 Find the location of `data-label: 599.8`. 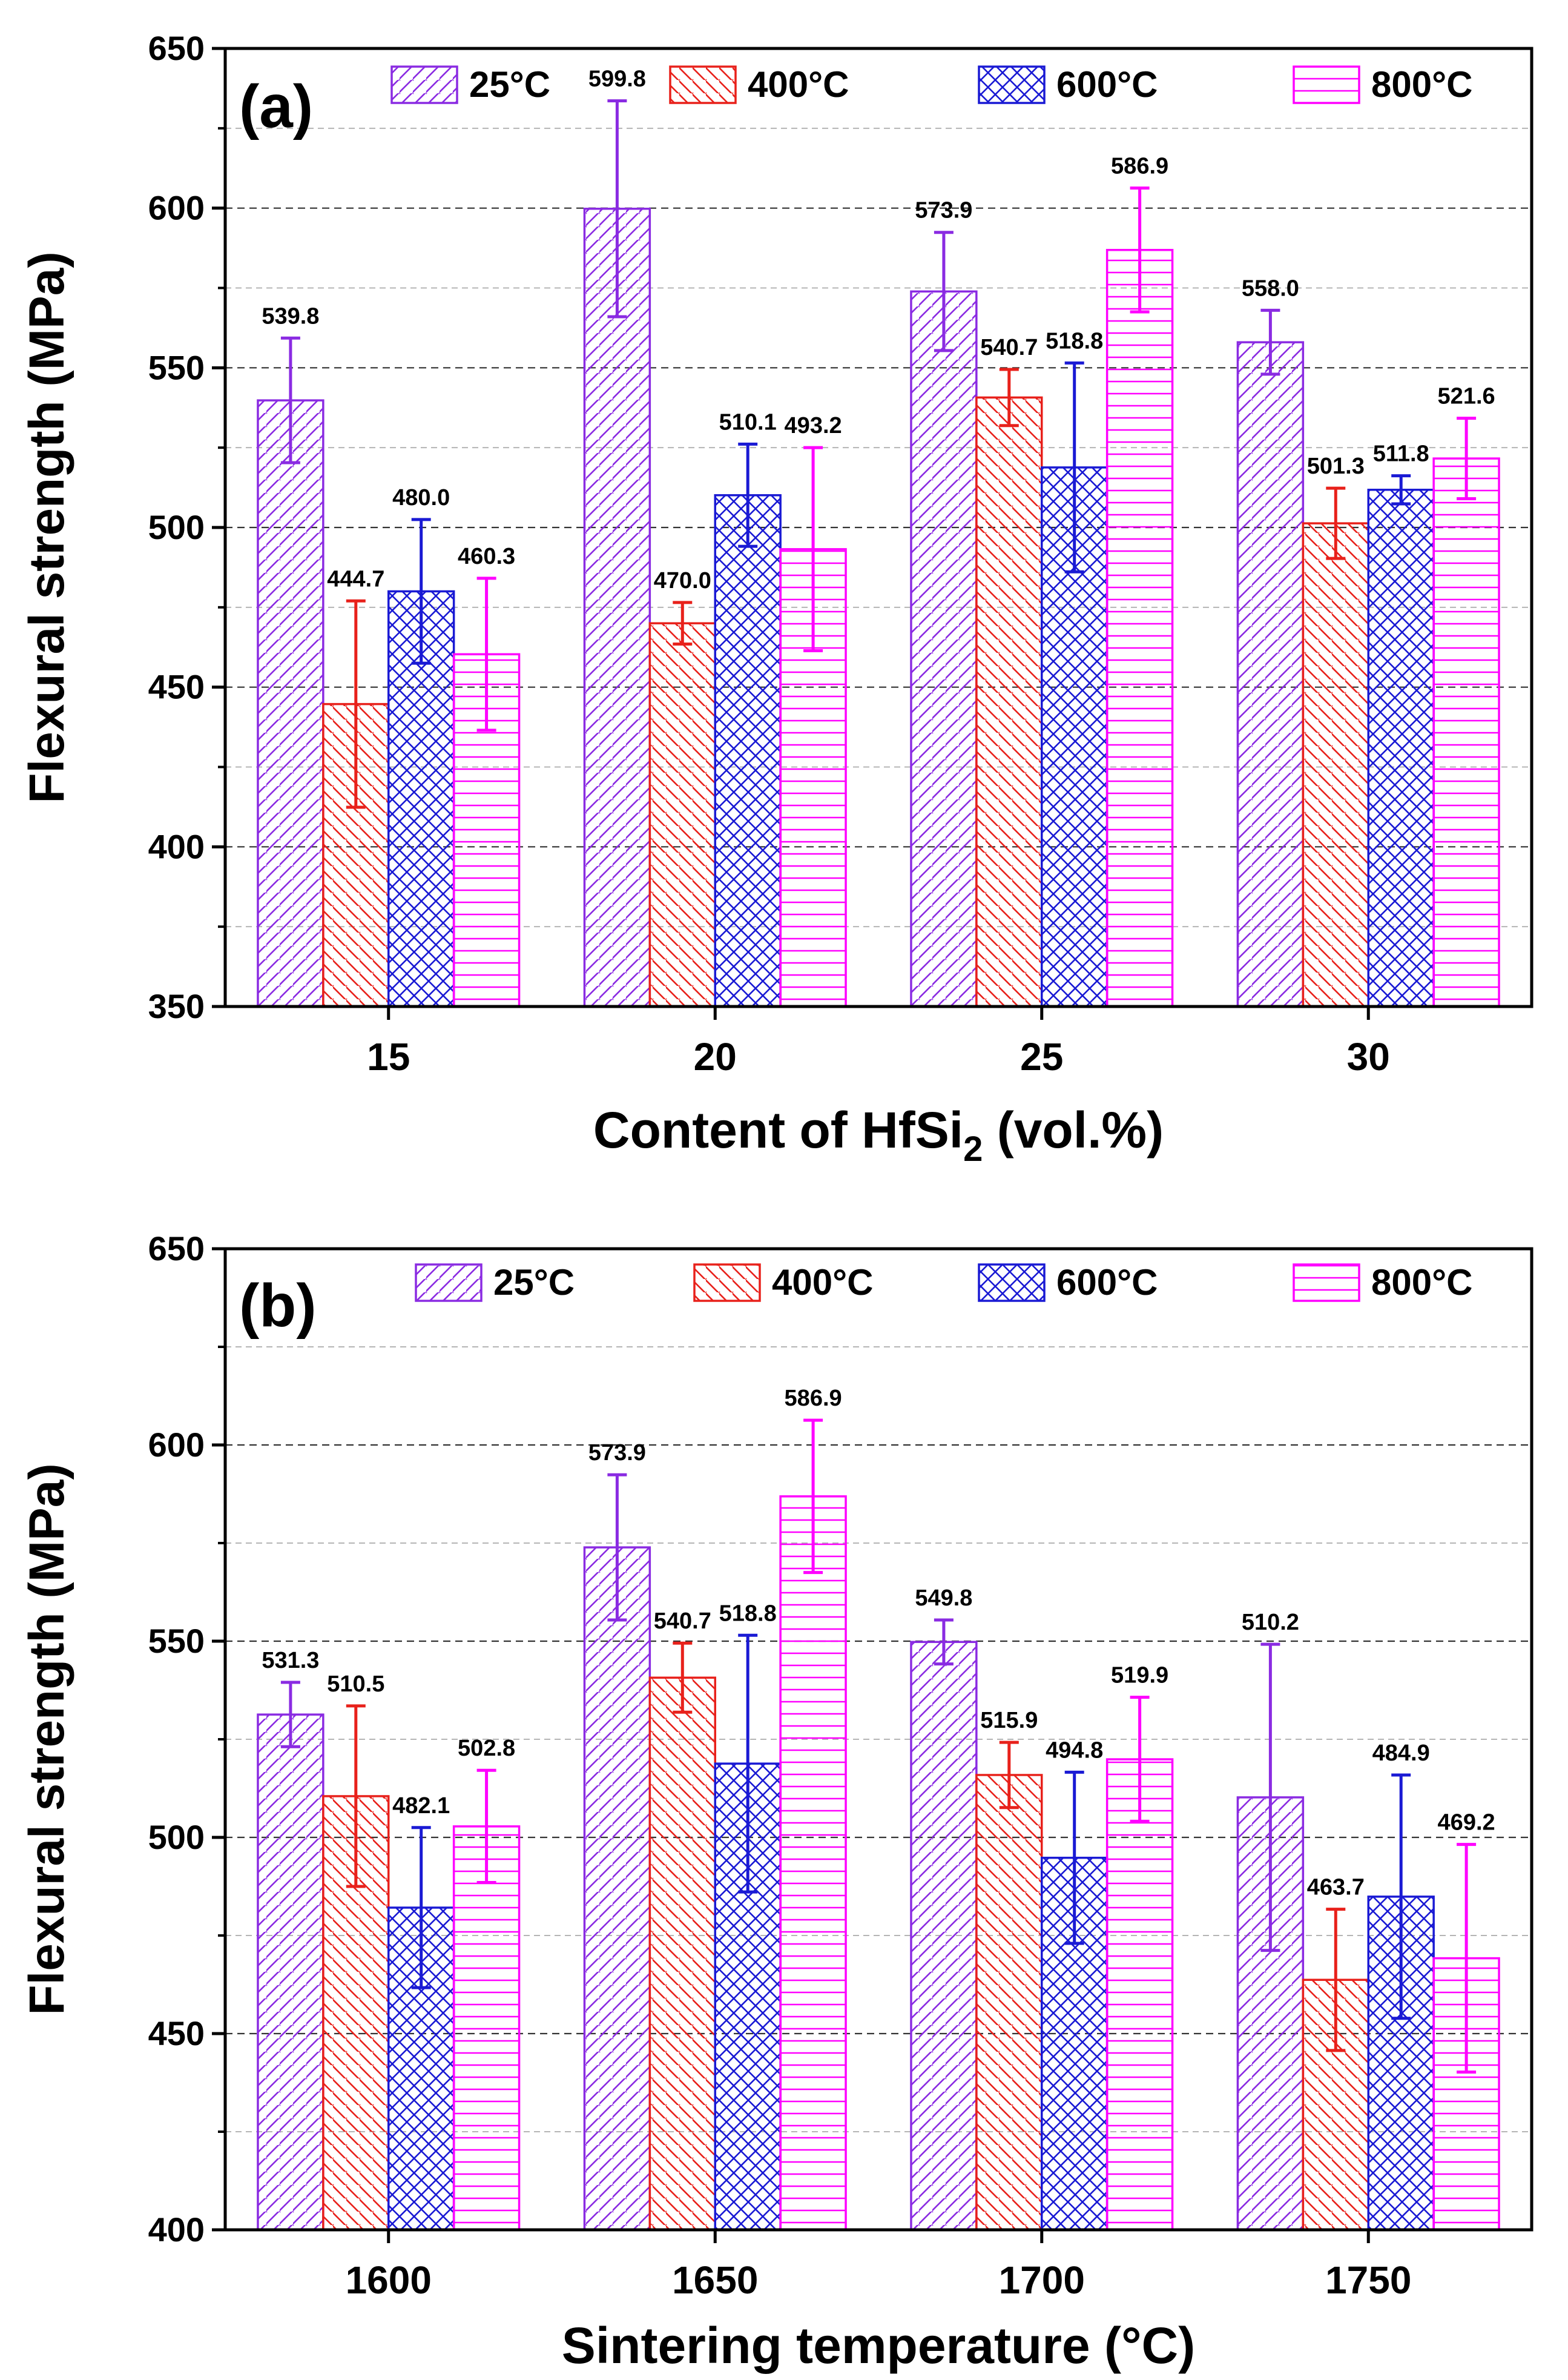

data-label: 599.8 is located at coordinates (617, 78).